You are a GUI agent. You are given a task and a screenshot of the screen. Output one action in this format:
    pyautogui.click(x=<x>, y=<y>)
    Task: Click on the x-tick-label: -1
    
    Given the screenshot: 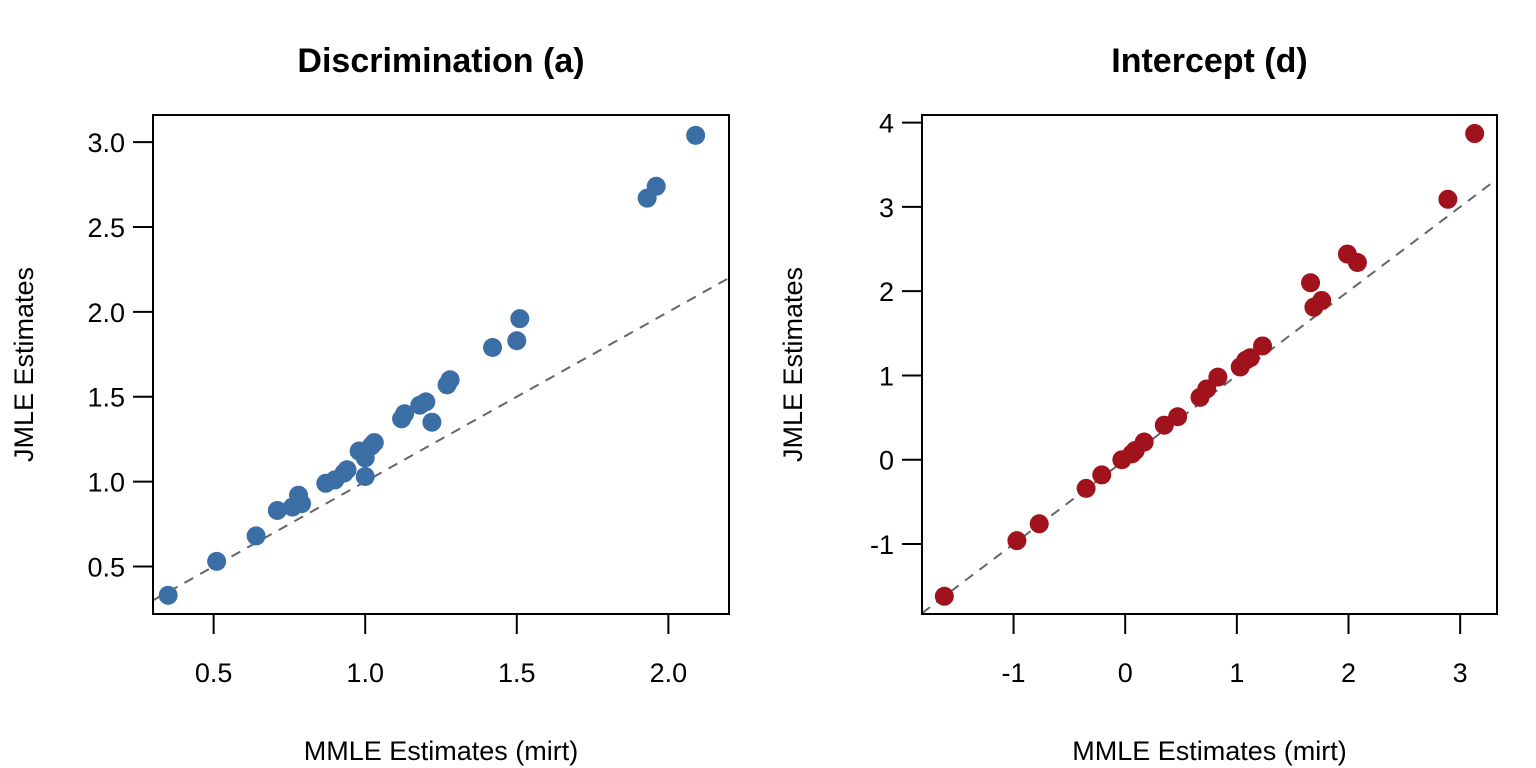 What is the action you would take?
    pyautogui.click(x=1014, y=673)
    